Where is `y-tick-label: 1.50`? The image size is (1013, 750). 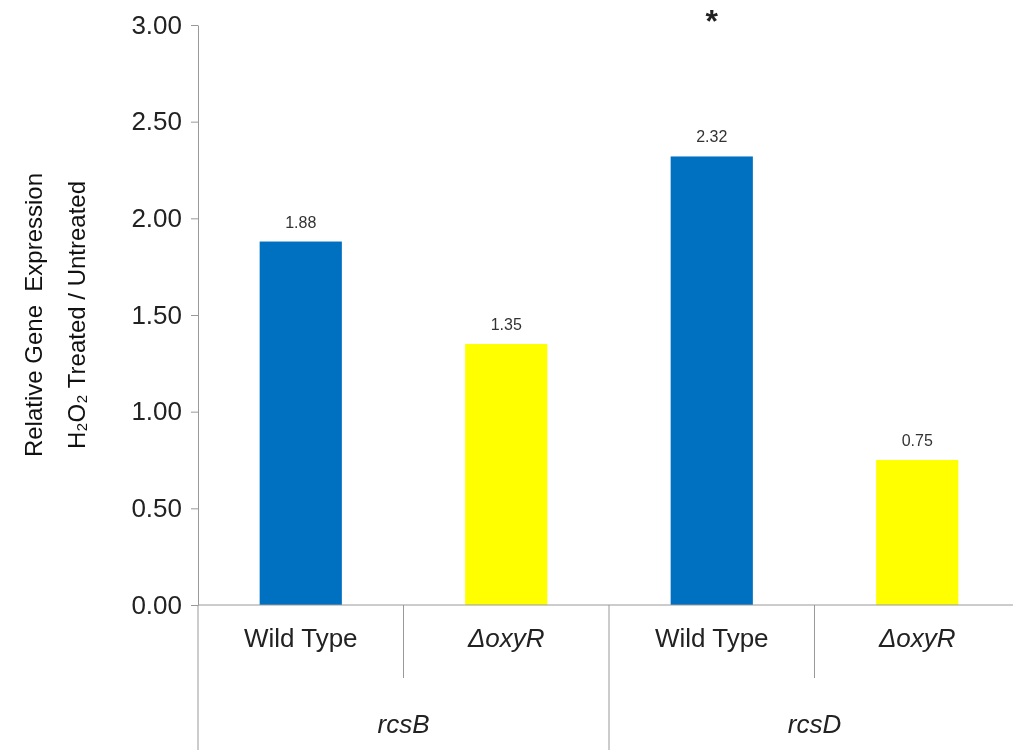
y-tick-label: 1.50 is located at coordinates (156, 314).